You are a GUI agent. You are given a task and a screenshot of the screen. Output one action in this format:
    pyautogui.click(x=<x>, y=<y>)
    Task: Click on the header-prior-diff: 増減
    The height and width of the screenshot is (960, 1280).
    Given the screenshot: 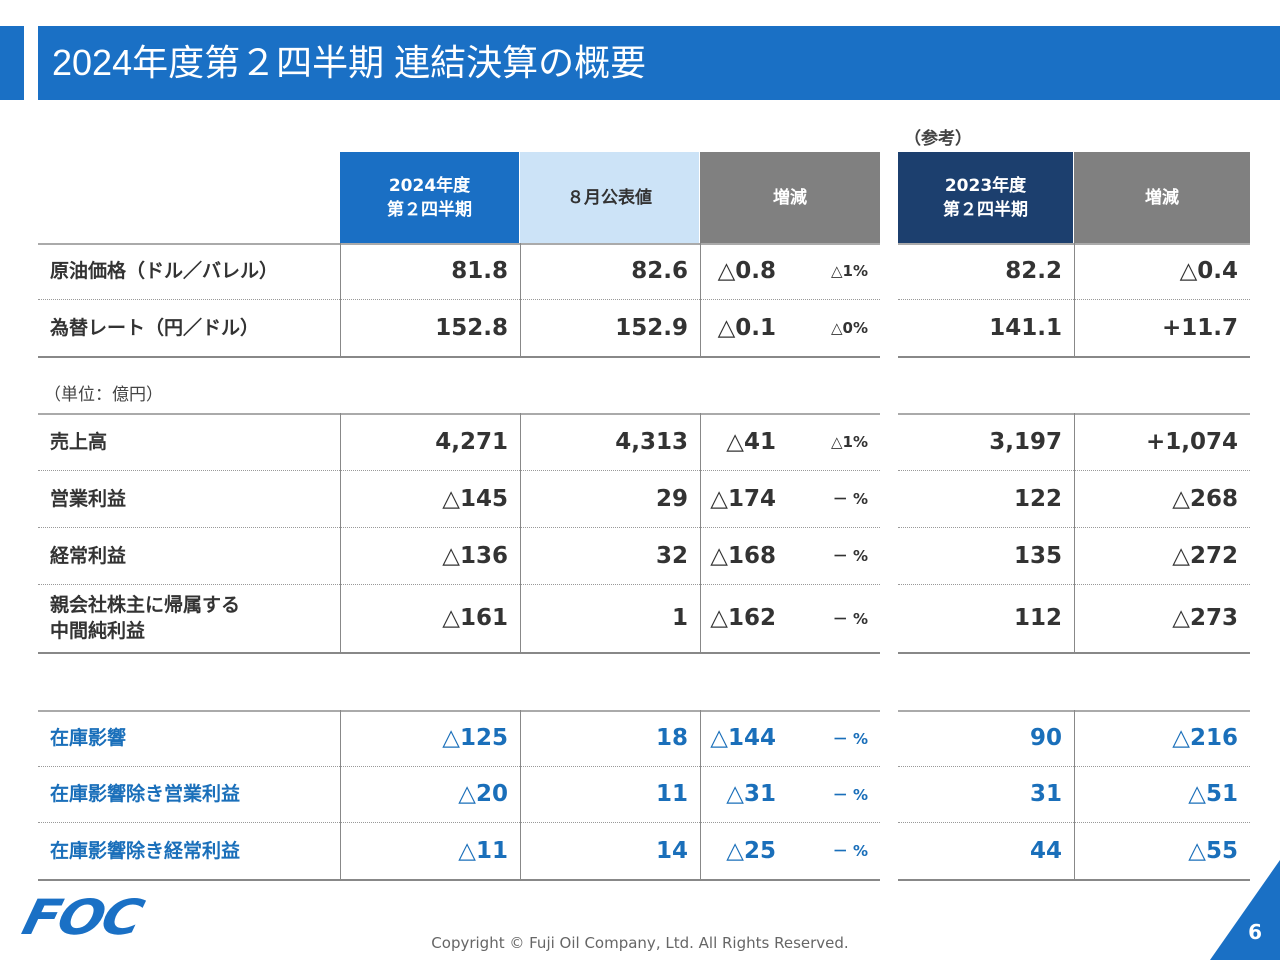 What is the action you would take?
    pyautogui.click(x=1162, y=197)
    